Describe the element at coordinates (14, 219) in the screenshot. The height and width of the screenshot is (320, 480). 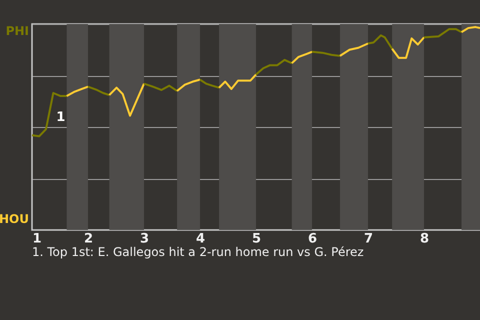
I see `text: HOU` at that location.